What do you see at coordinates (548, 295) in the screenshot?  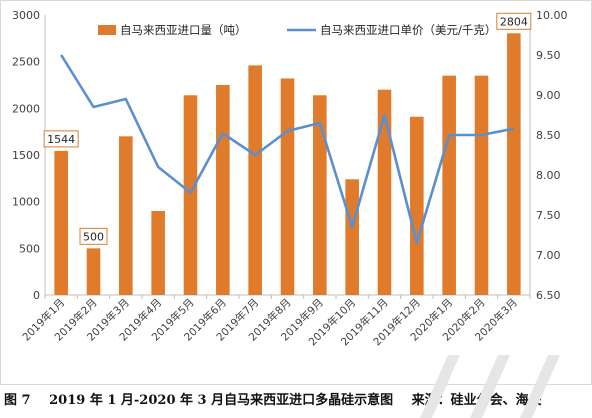 I see `y-right-tick-label: 6.50` at bounding box center [548, 295].